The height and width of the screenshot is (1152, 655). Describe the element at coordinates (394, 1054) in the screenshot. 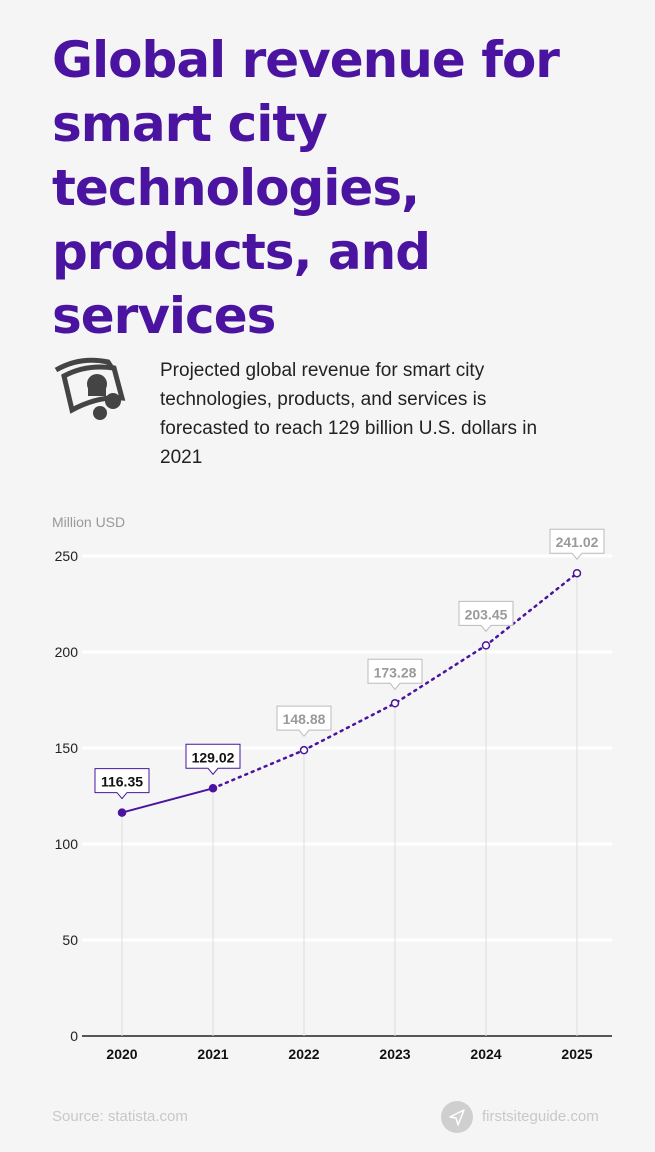

I see `x-tick-label: 2023` at that location.